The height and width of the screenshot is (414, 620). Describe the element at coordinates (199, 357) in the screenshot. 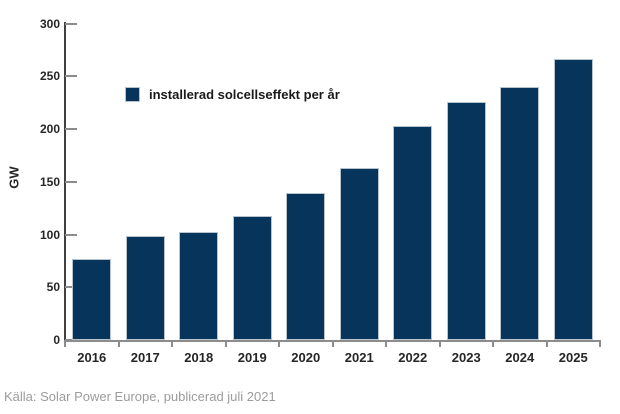

I see `x-tick-label: 2018` at that location.